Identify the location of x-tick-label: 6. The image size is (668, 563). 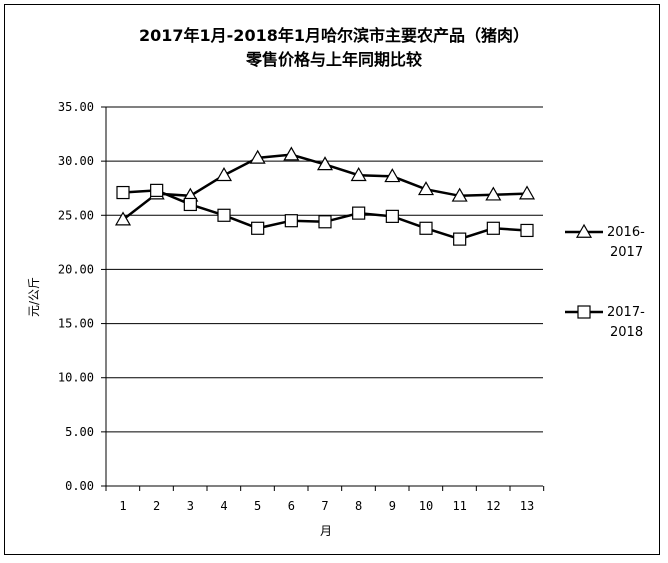
(291, 506).